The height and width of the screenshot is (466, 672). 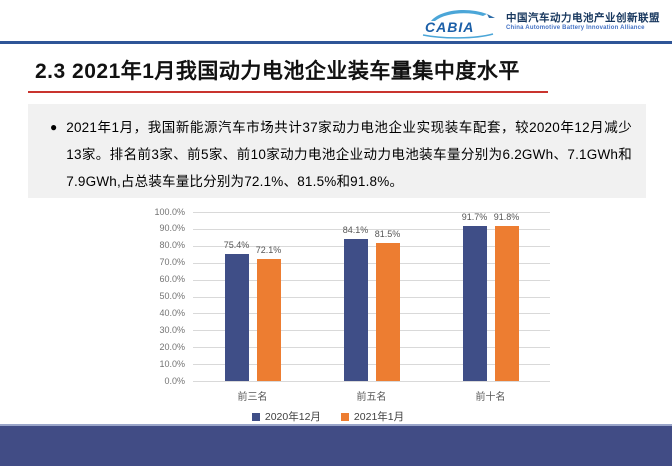 I want to click on bar-2021年1月-前十名, so click(x=506, y=303).